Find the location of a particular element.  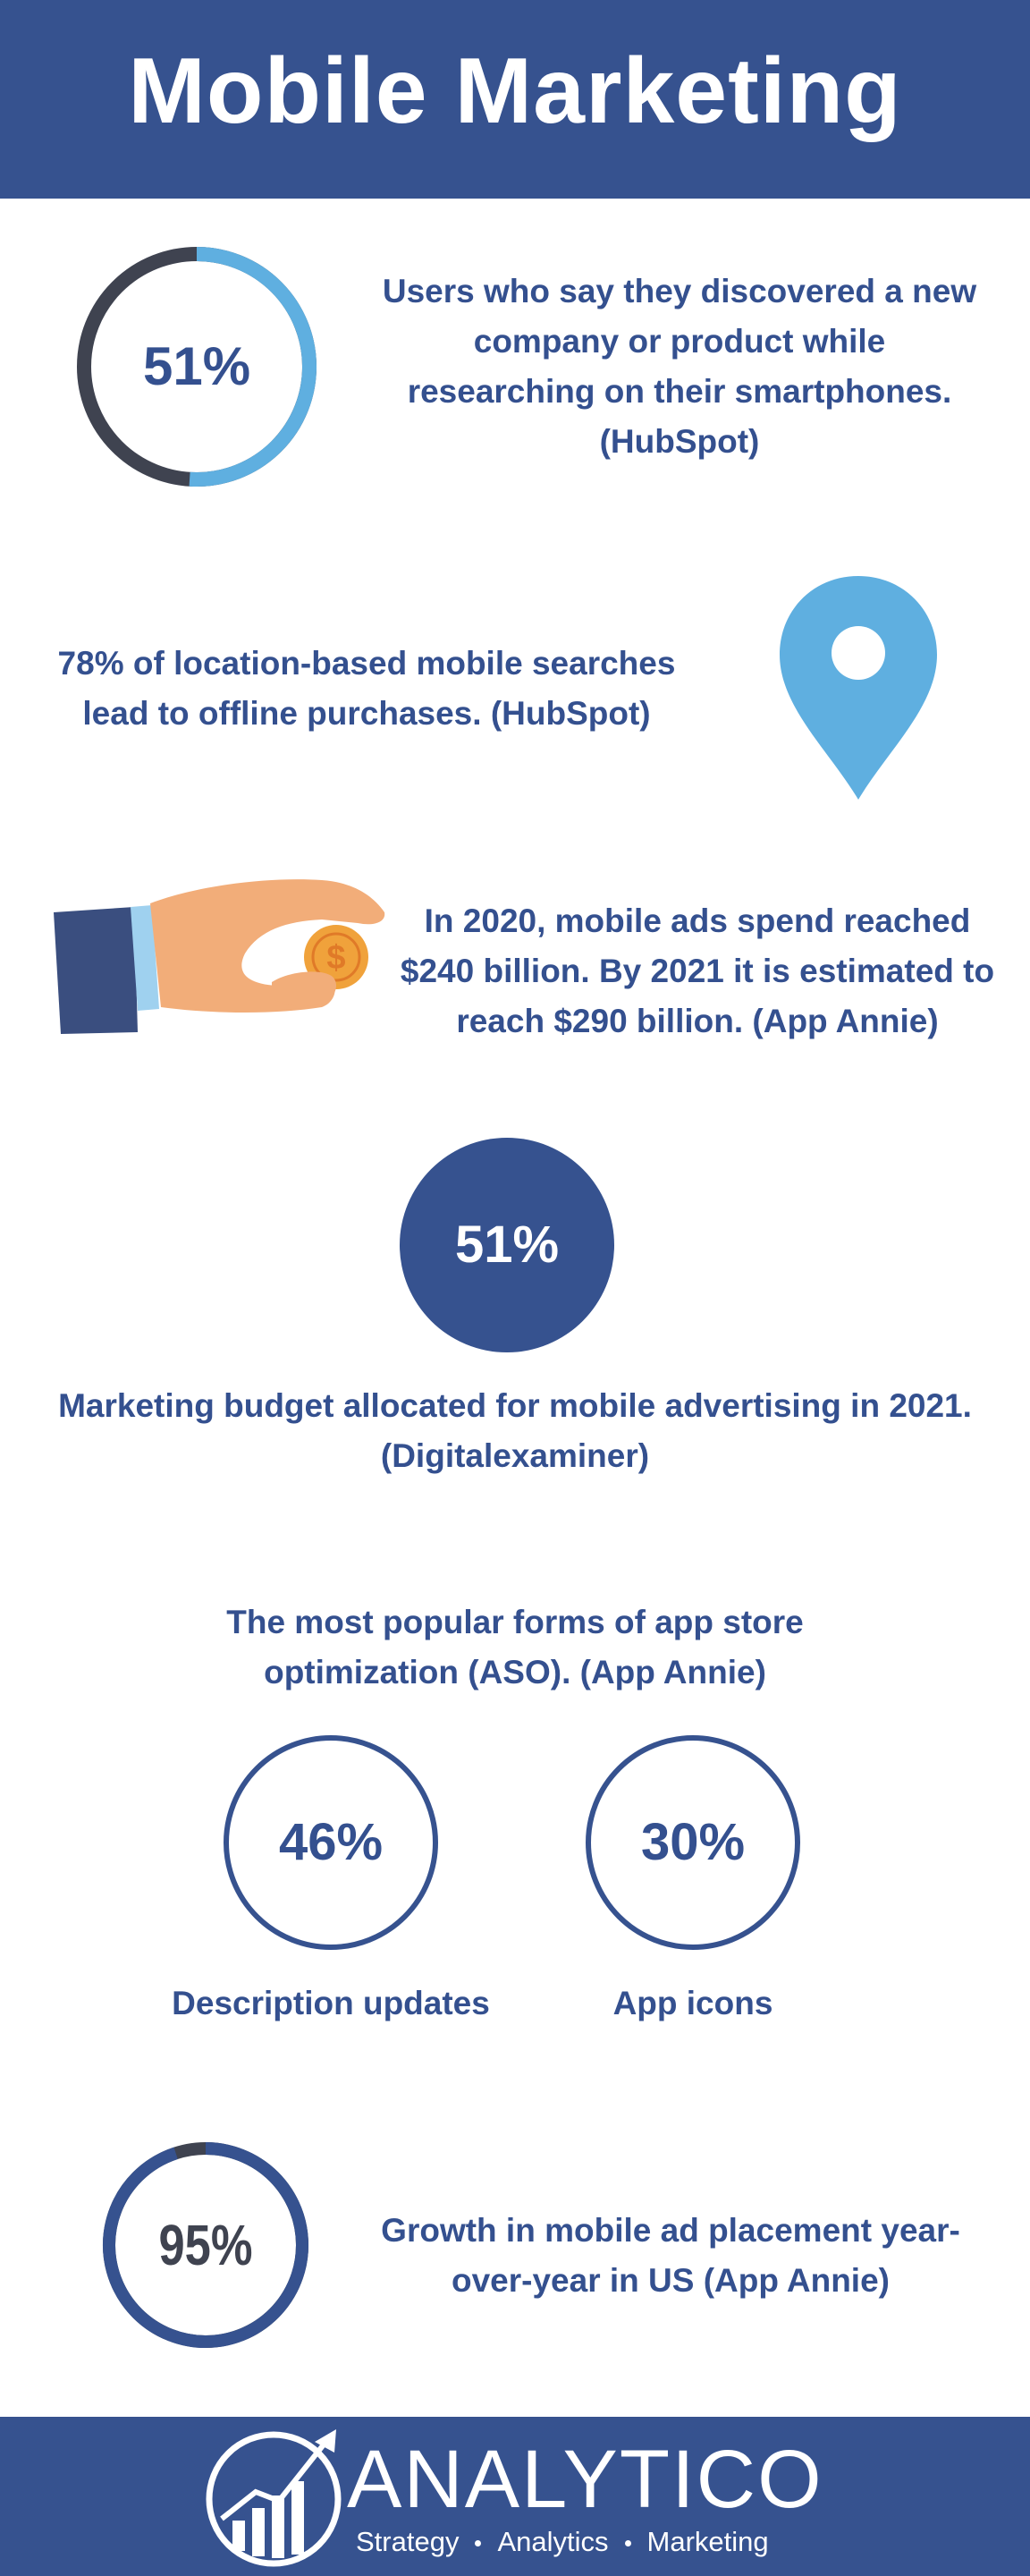

location-line-1: 78% of location-based mobile searches is located at coordinates (366, 663).